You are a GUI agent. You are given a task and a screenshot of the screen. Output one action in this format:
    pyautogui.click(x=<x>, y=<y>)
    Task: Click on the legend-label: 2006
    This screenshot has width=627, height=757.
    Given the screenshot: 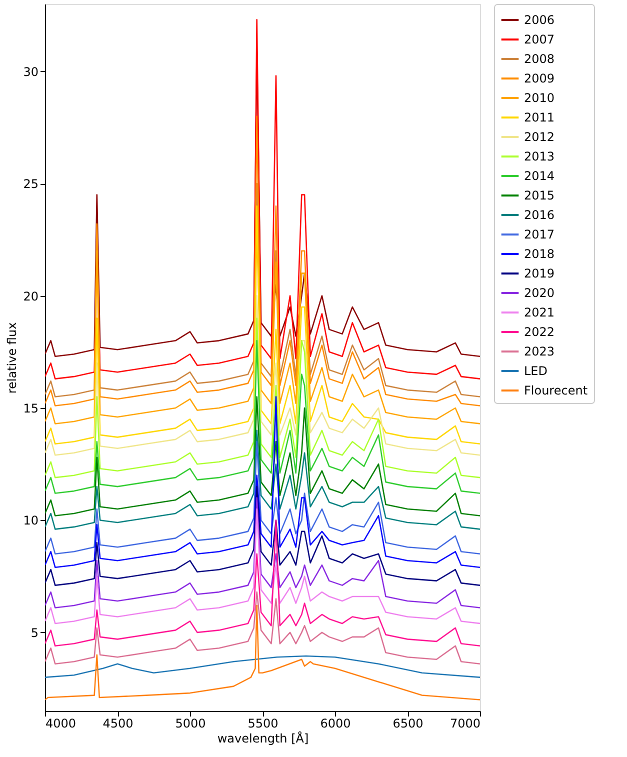 What is the action you would take?
    pyautogui.click(x=539, y=20)
    